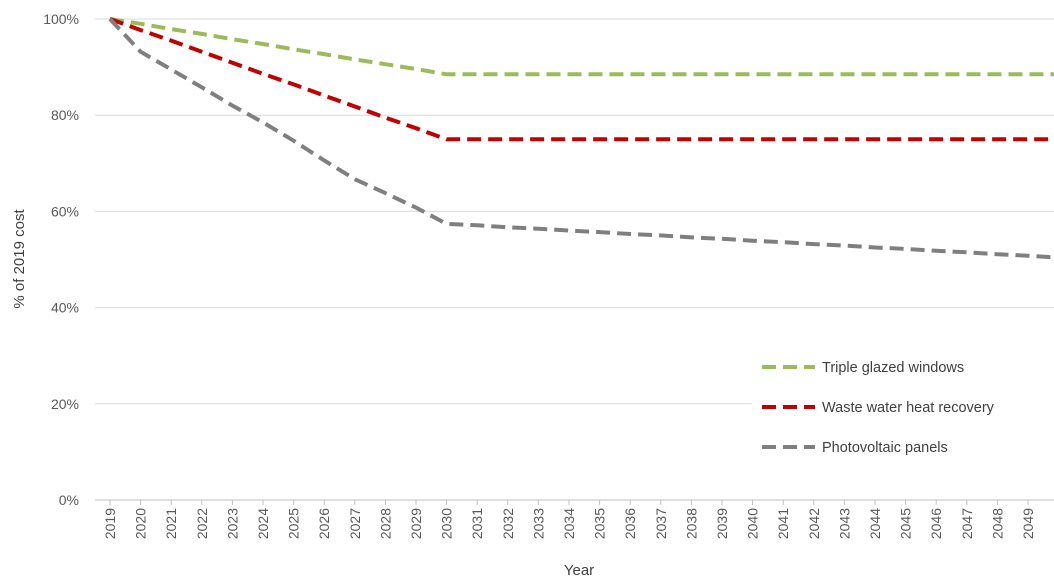  Describe the element at coordinates (477, 523) in the screenshot. I see `x-tick-label: 2031` at that location.